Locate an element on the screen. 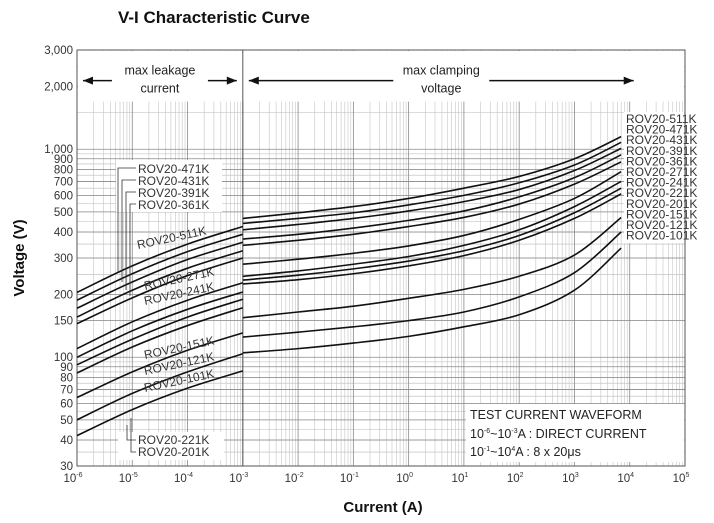 This screenshot has width=714, height=523. y-axis-title: Voltage (V) is located at coordinates (19, 257).